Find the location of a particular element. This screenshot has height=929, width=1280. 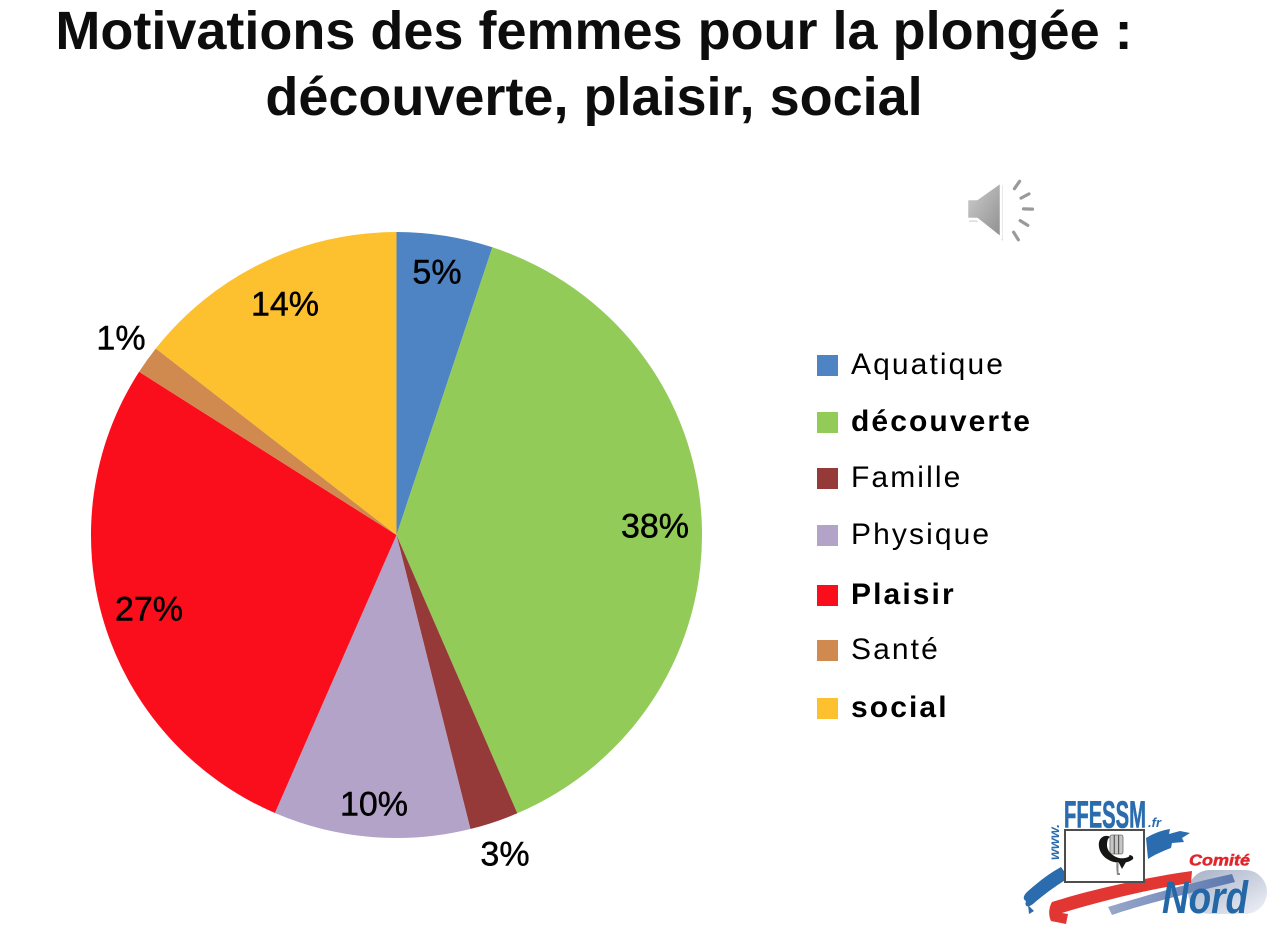

svg-text: Nord is located at coordinates (1205, 897).